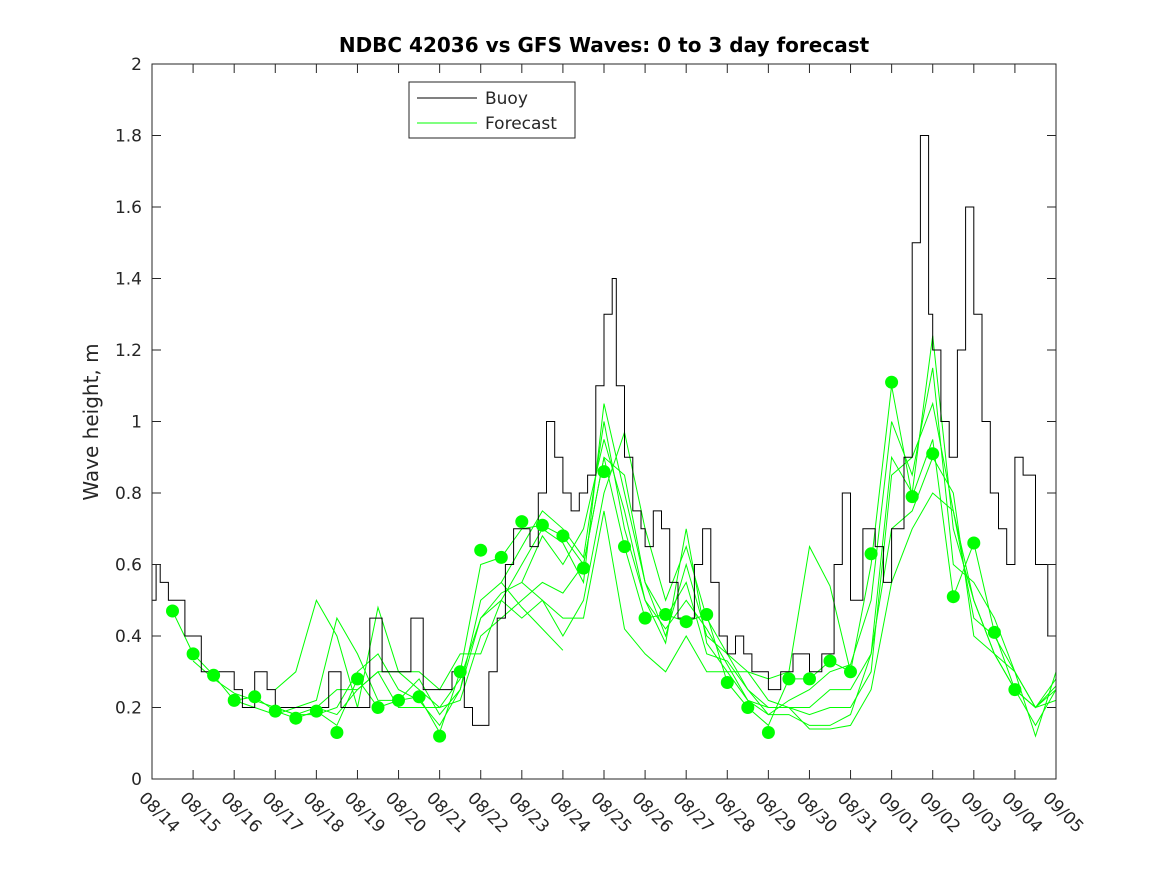 This screenshot has height=875, width=1167. Describe the element at coordinates (128, 280) in the screenshot. I see `y-tick-label: 1.4` at that location.